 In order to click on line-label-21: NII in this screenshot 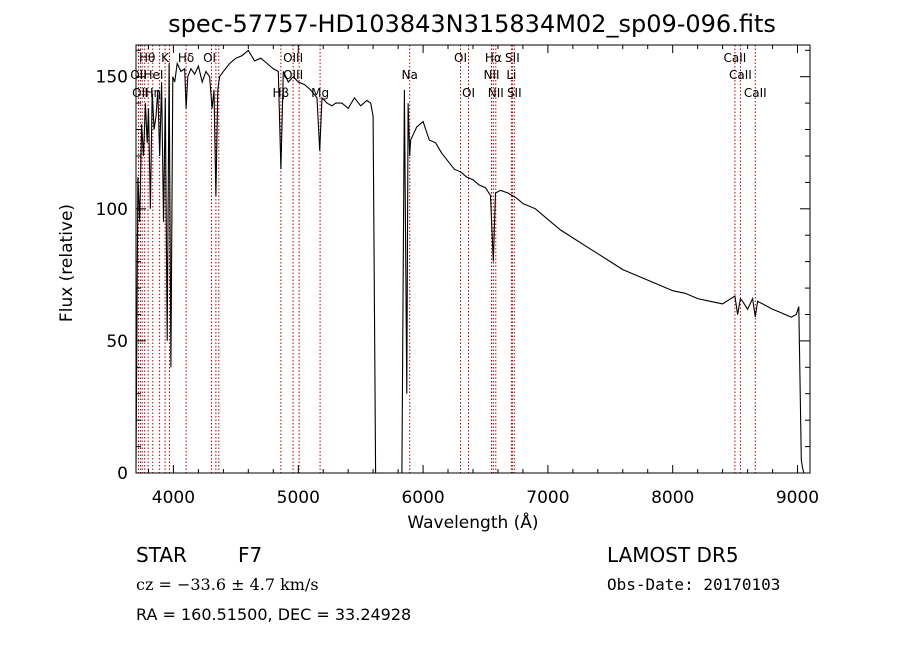, I will do `click(496, 93)`.